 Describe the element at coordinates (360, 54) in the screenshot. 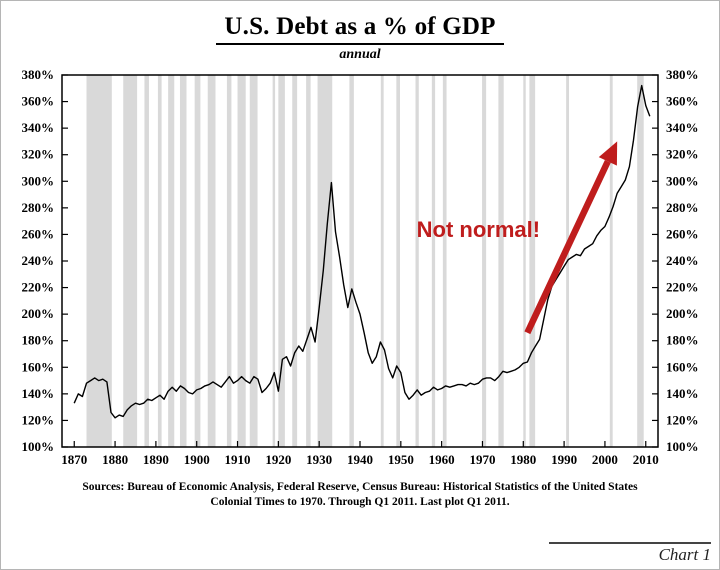

I see `chart-subtitle: annual` at that location.